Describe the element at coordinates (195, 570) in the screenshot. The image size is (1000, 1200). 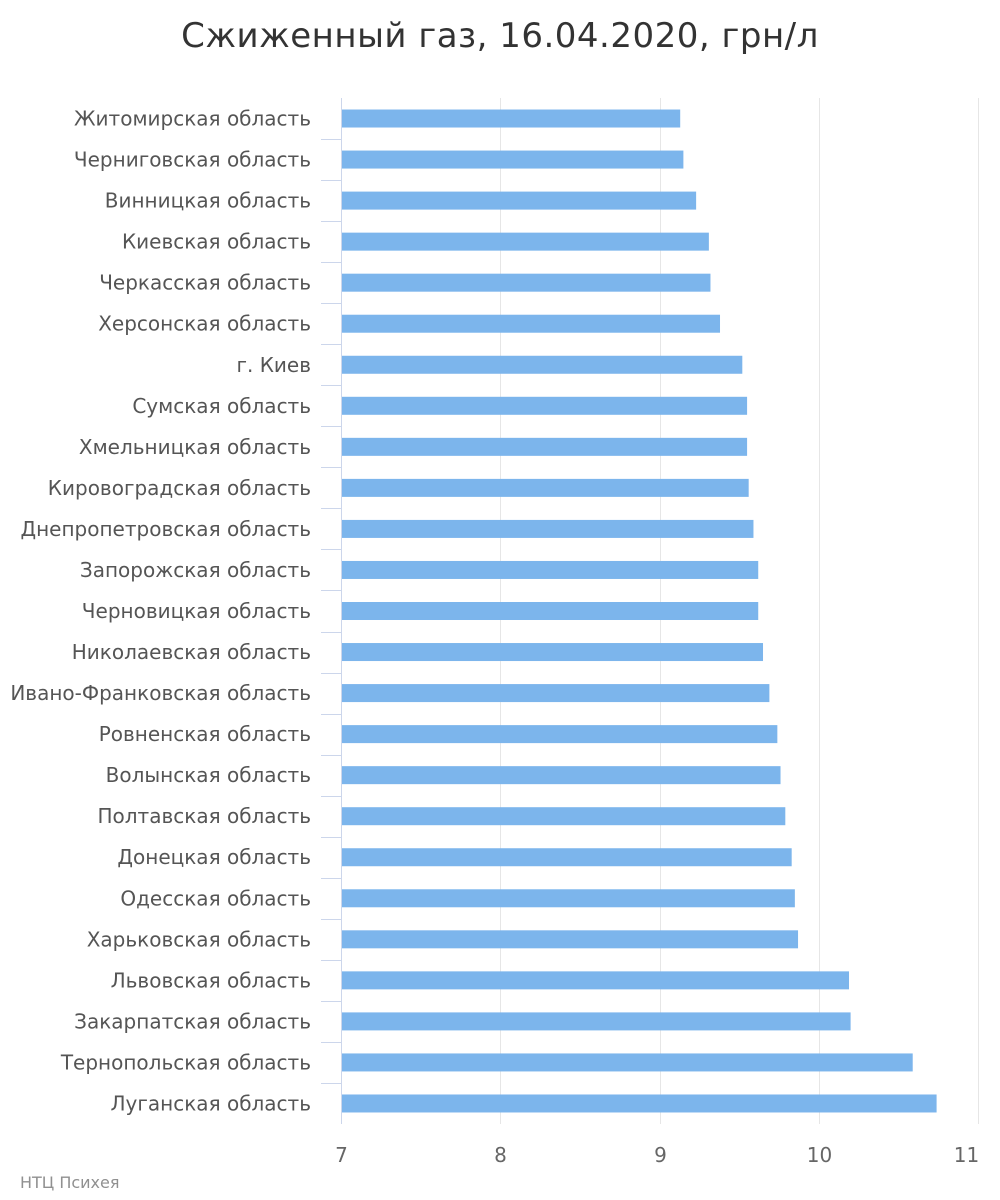
I see `category-label: Запорожская область` at that location.